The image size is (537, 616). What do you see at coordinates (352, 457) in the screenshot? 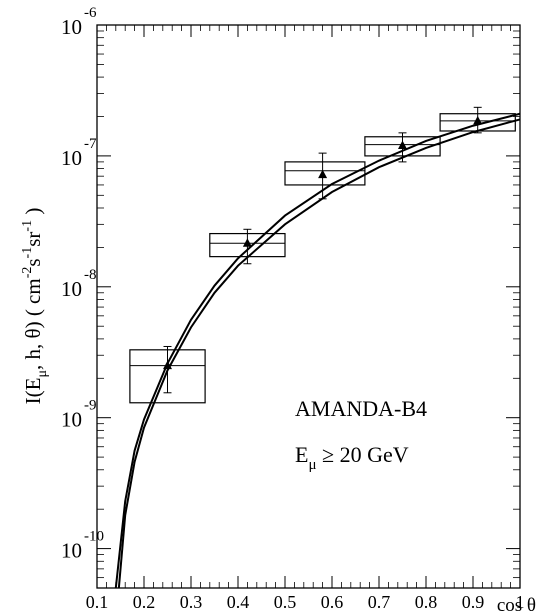
I see `annotation-energy-cut: Eμ ≥ 20 GeV` at bounding box center [352, 457].